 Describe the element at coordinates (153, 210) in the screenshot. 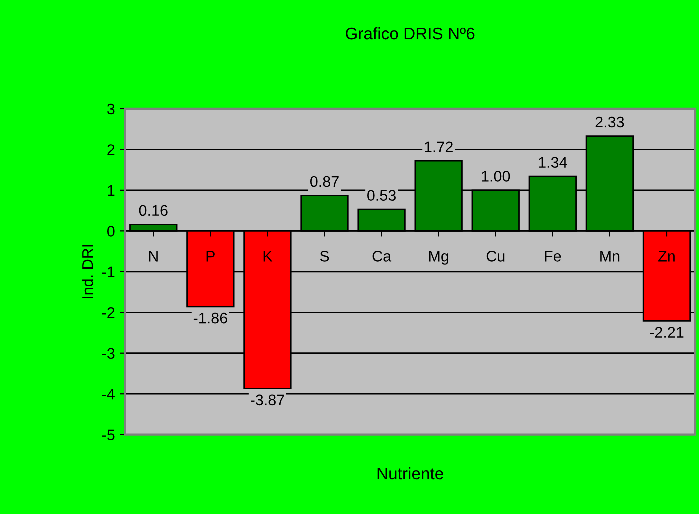

I see `data-label: 0.16` at that location.